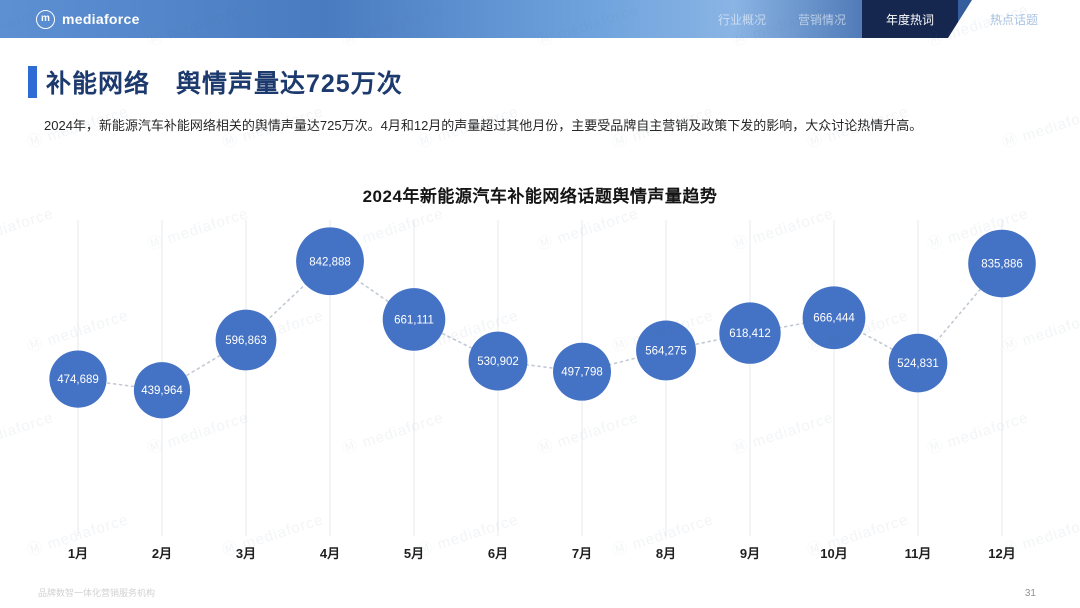  I want to click on x-axis-label: 5月, so click(414, 553).